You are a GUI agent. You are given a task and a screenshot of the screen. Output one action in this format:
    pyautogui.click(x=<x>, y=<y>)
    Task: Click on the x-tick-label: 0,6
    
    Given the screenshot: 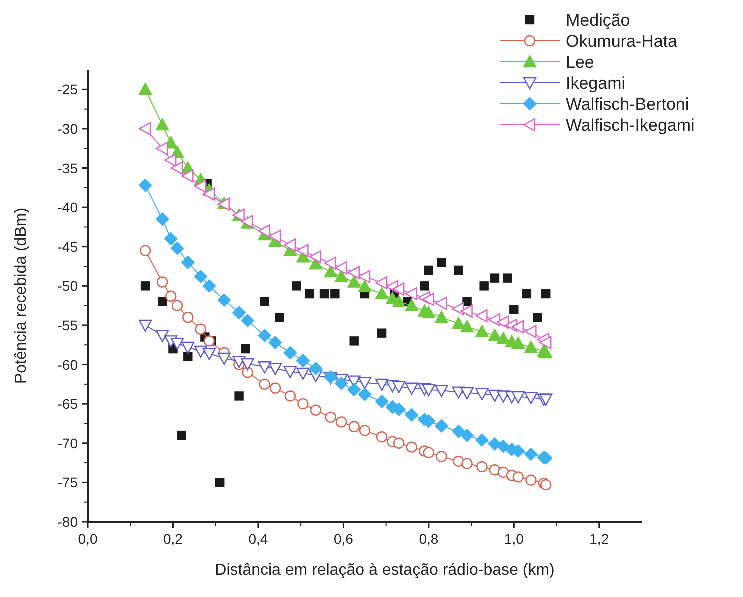 What is the action you would take?
    pyautogui.click(x=344, y=539)
    